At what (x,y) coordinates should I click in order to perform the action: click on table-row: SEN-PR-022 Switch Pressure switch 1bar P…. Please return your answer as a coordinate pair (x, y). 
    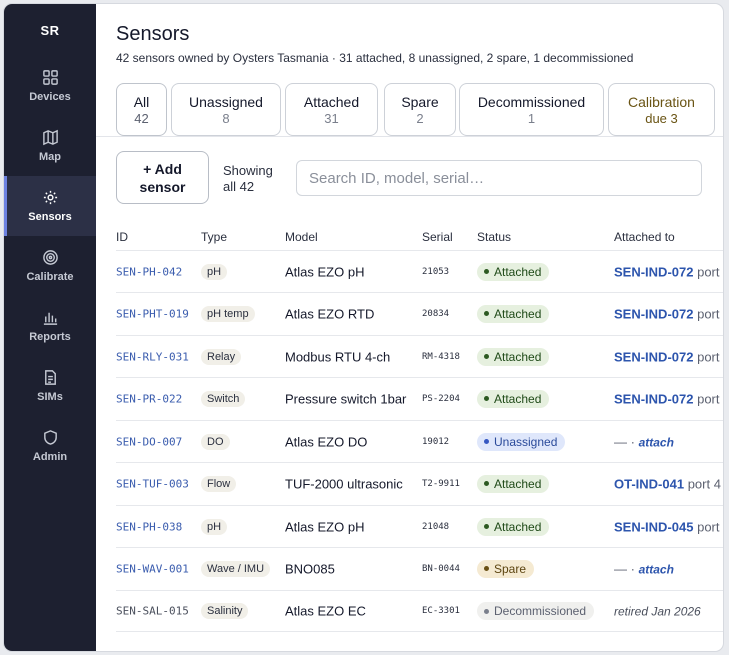
    Looking at the image, I should click on (419, 398).